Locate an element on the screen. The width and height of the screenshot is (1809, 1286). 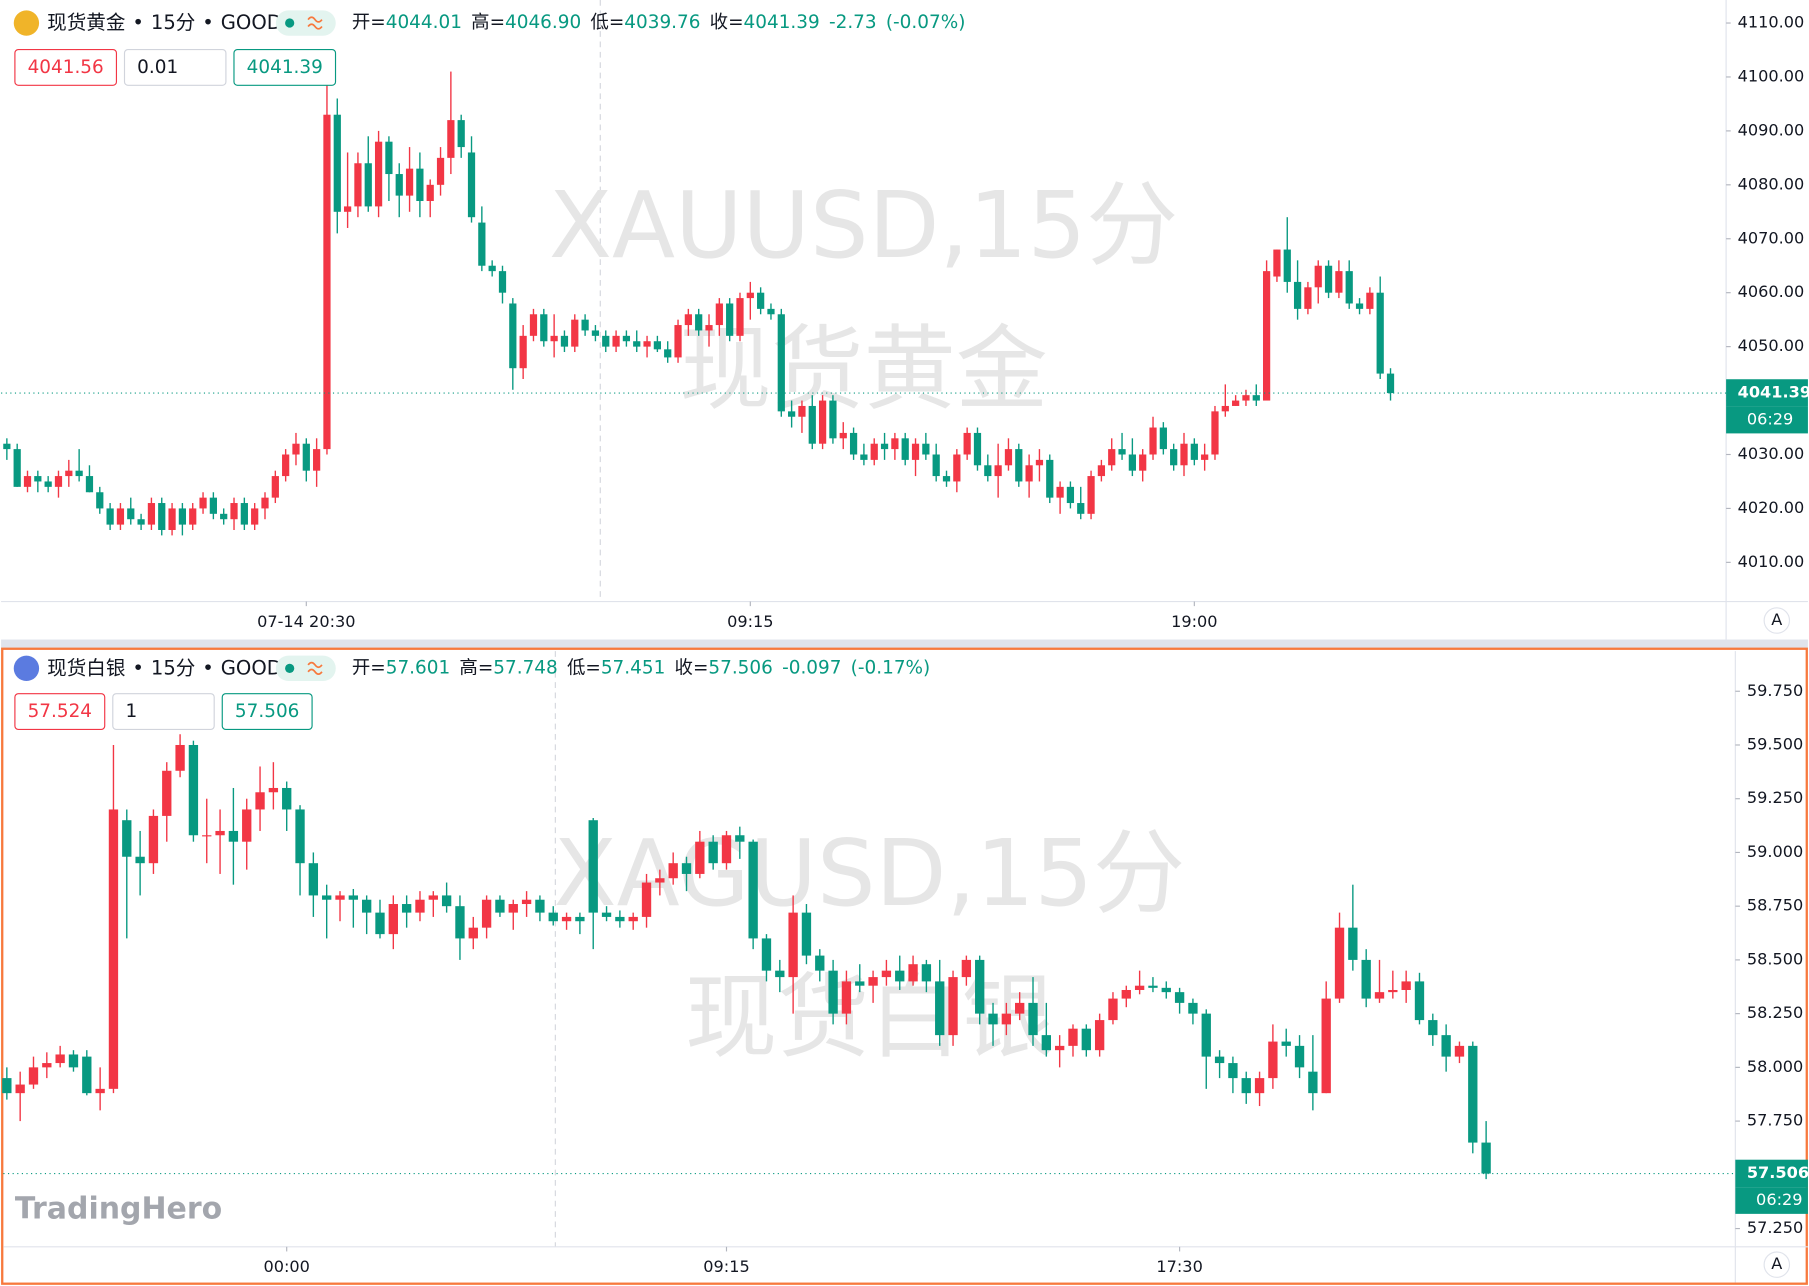
quantity-box is located at coordinates (163, 712).